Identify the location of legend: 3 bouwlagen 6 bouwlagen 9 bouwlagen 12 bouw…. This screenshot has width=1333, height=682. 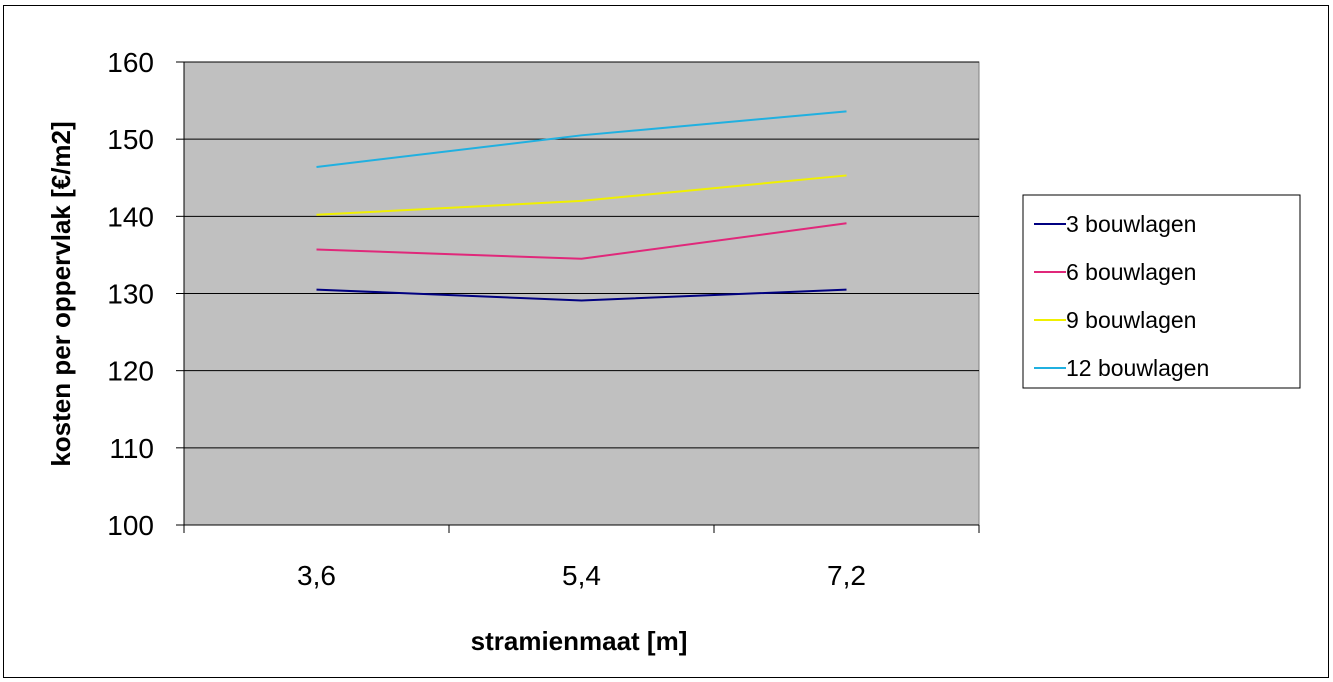
(1161, 291).